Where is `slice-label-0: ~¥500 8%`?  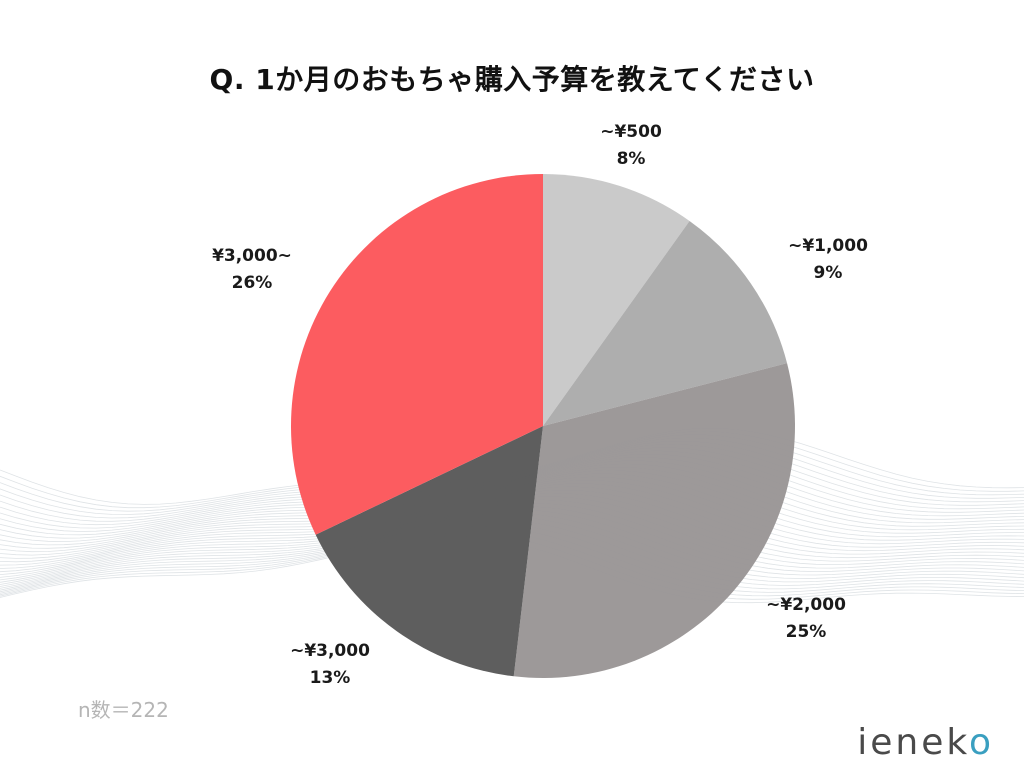 slice-label-0: ~¥500 8% is located at coordinates (631, 146).